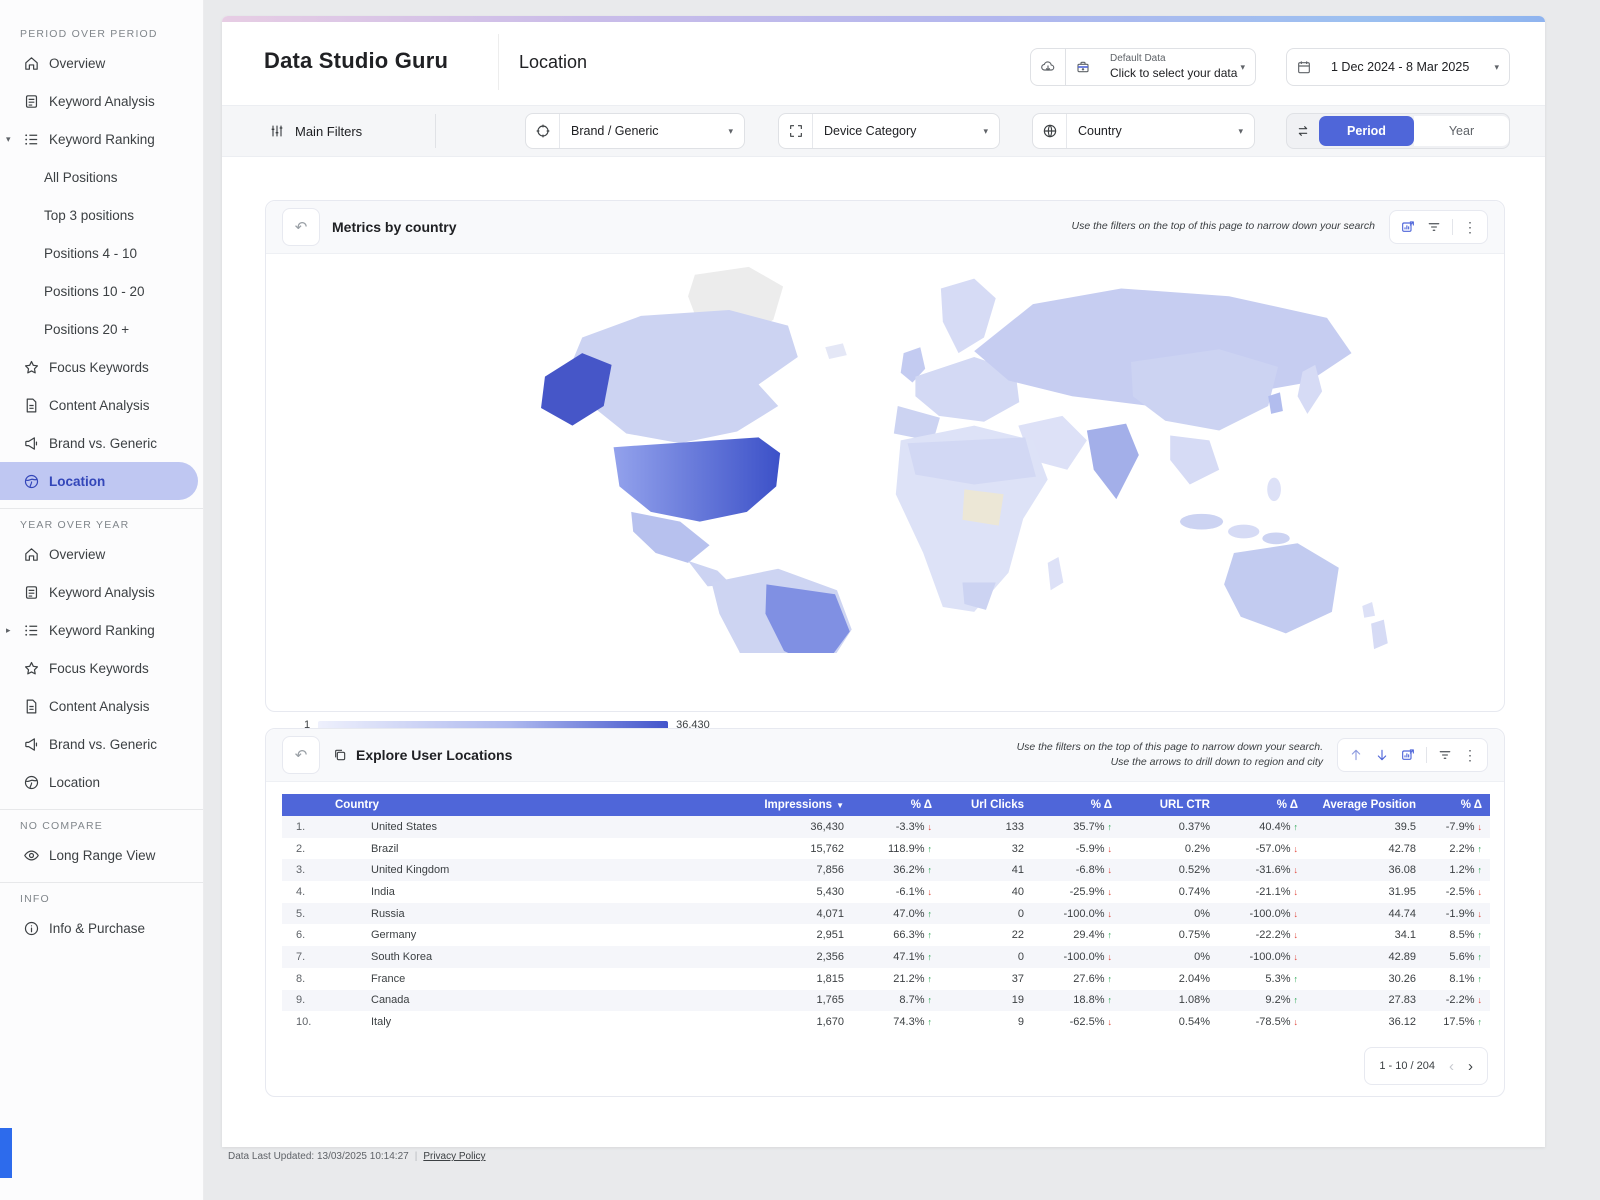 Image resolution: width=1600 pixels, height=1200 pixels. I want to click on drill-up-icon, so click(1356, 755).